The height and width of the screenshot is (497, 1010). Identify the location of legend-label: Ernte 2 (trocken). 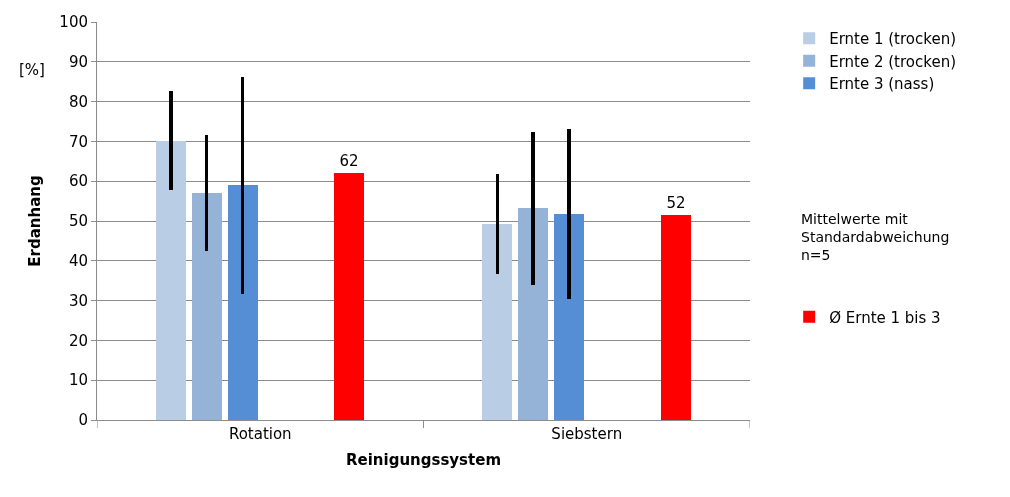
(892, 61).